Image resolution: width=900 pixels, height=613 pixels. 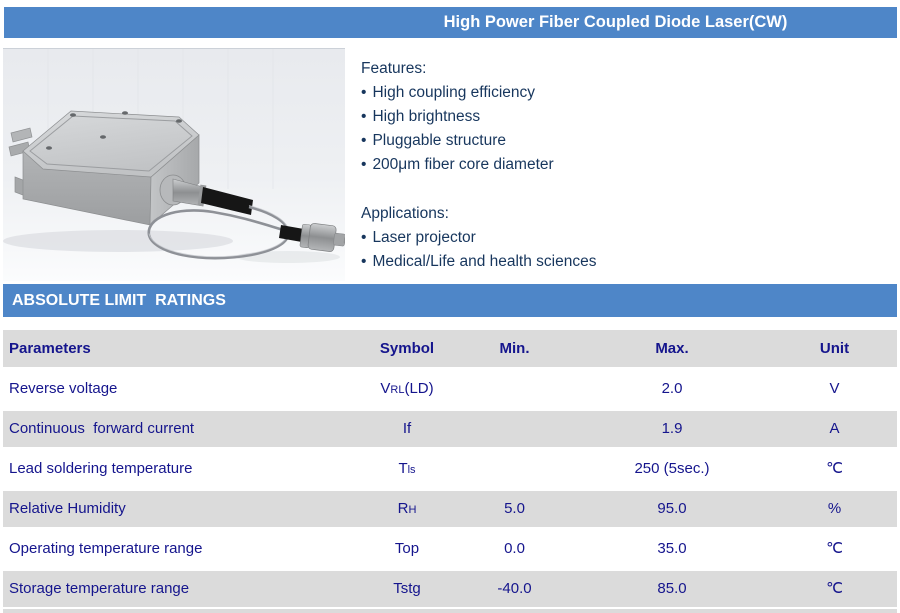 What do you see at coordinates (672, 588) in the screenshot?
I see `cell-max: 85.0` at bounding box center [672, 588].